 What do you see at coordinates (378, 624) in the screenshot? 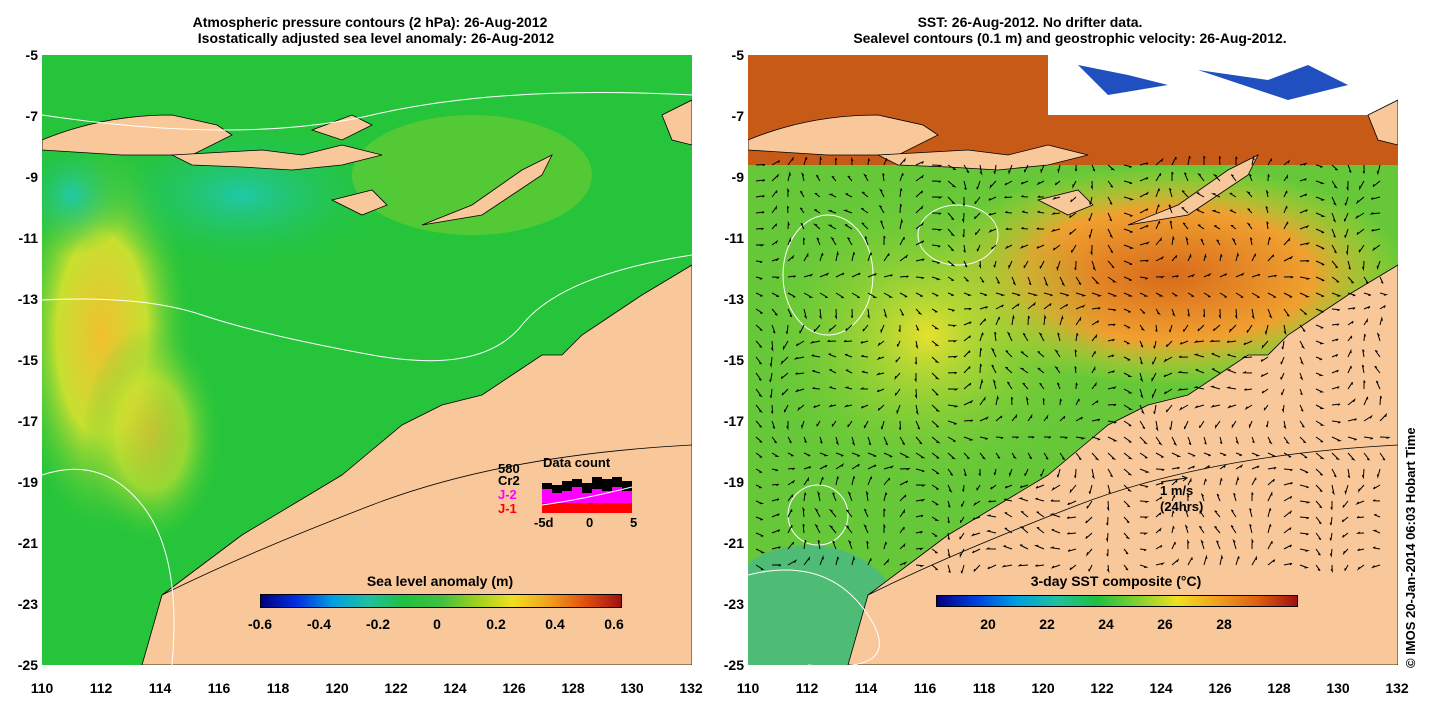
I see `left-colorbar-tick: -0.2` at bounding box center [378, 624].